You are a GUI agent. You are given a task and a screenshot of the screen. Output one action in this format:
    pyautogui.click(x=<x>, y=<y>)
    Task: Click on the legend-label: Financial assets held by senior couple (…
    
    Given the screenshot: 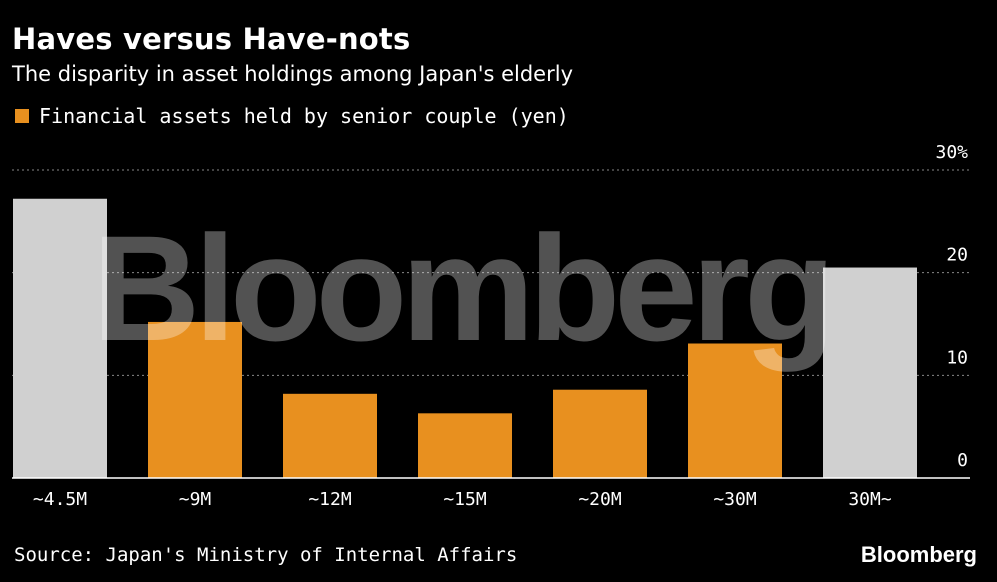 What is the action you would take?
    pyautogui.click(x=304, y=116)
    